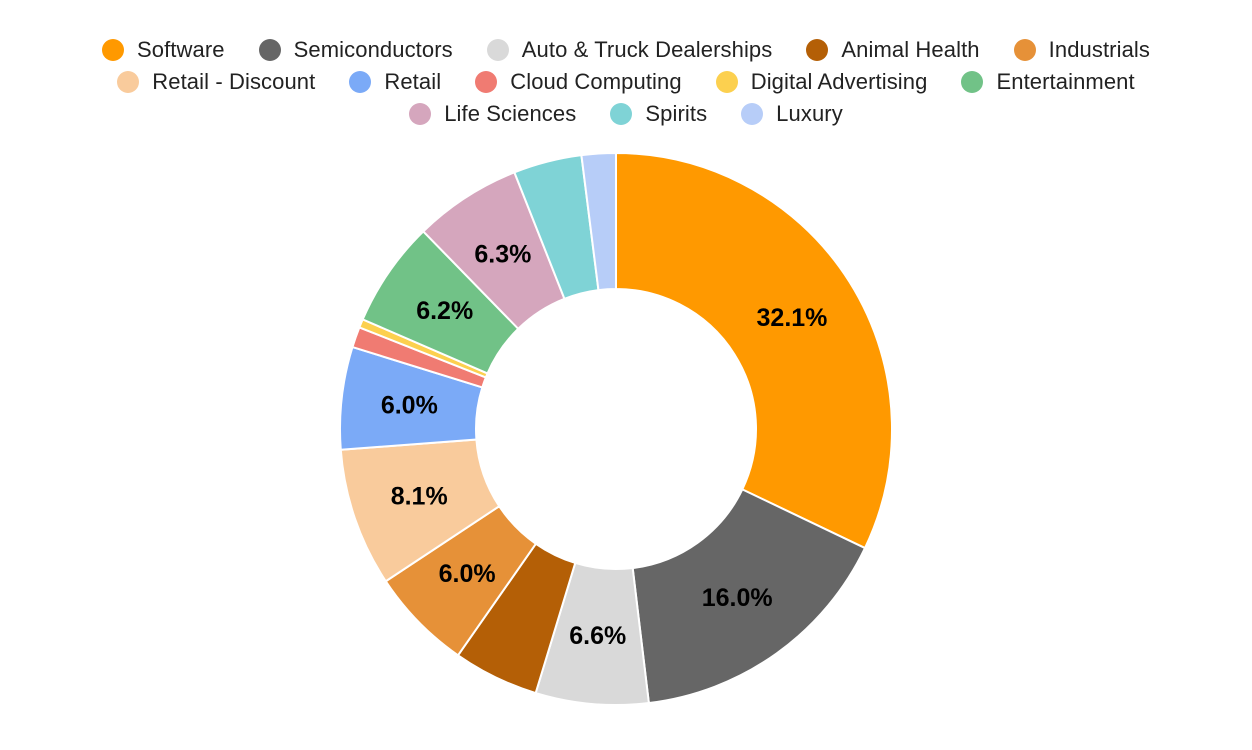 Image resolution: width=1252 pixels, height=750 pixels. I want to click on legend-row: Life Sciences Spirits Luxury, so click(626, 114).